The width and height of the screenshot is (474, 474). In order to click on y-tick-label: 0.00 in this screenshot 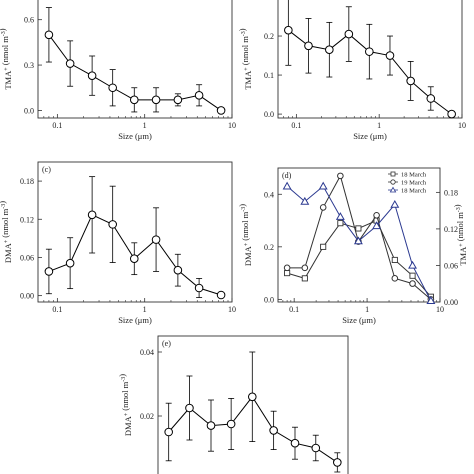, I will do `click(27, 296)`.